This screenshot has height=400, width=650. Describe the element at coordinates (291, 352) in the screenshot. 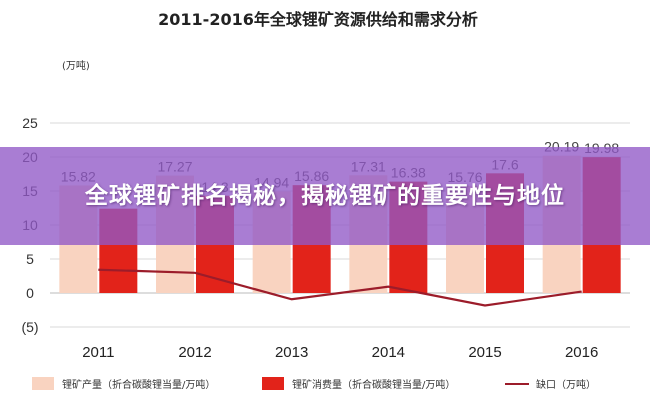

I see `x-tick-label: 2013` at that location.